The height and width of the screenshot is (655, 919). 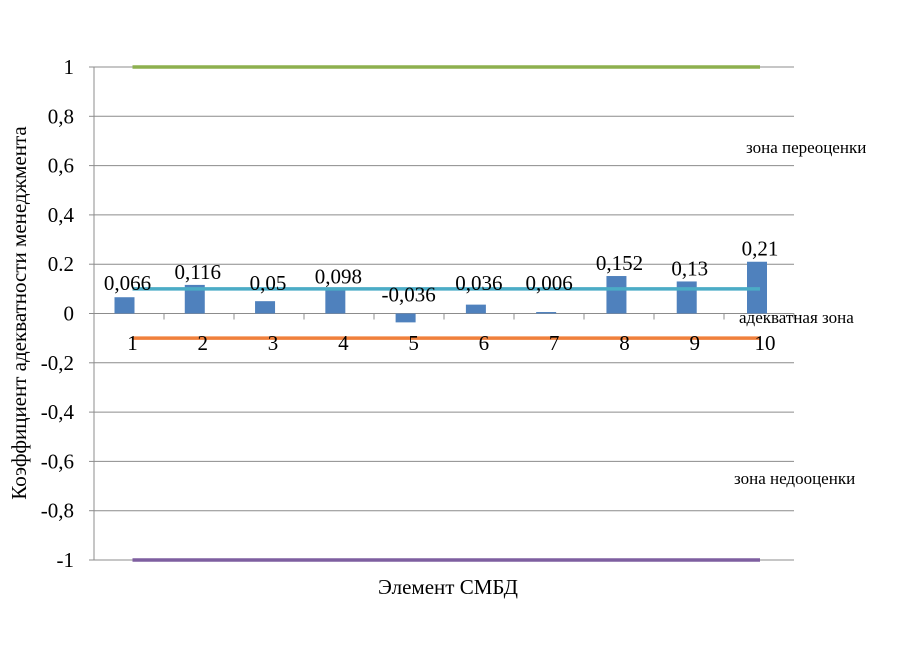 What do you see at coordinates (760, 249) in the screenshot?
I see `data-label: 0,21` at bounding box center [760, 249].